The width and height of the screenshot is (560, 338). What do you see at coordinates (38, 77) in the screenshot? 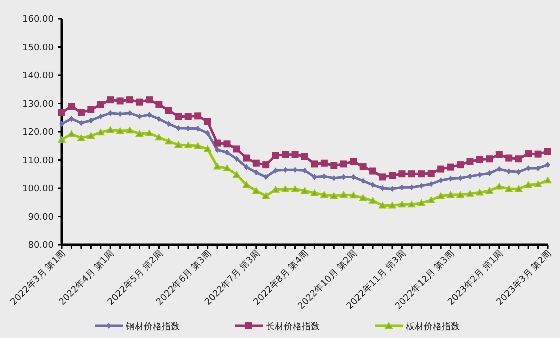
I see `y-tick-label: 140.00` at bounding box center [38, 77].